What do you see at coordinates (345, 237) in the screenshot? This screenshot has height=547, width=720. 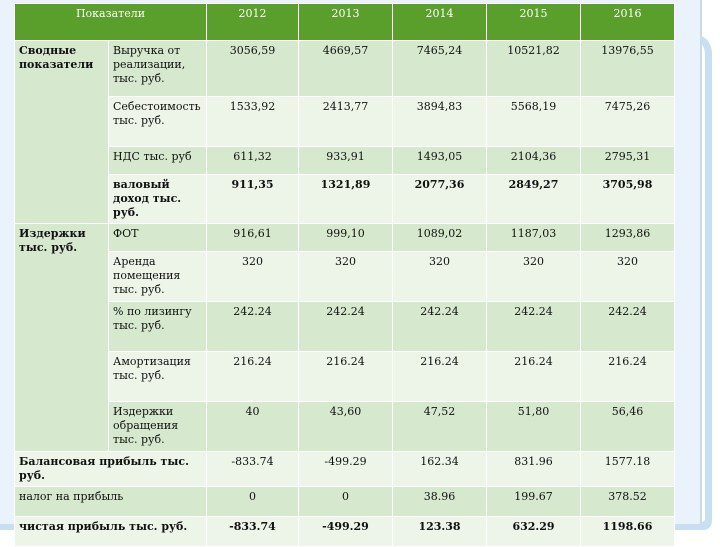 I see `cell-value: 999,10` at bounding box center [345, 237].